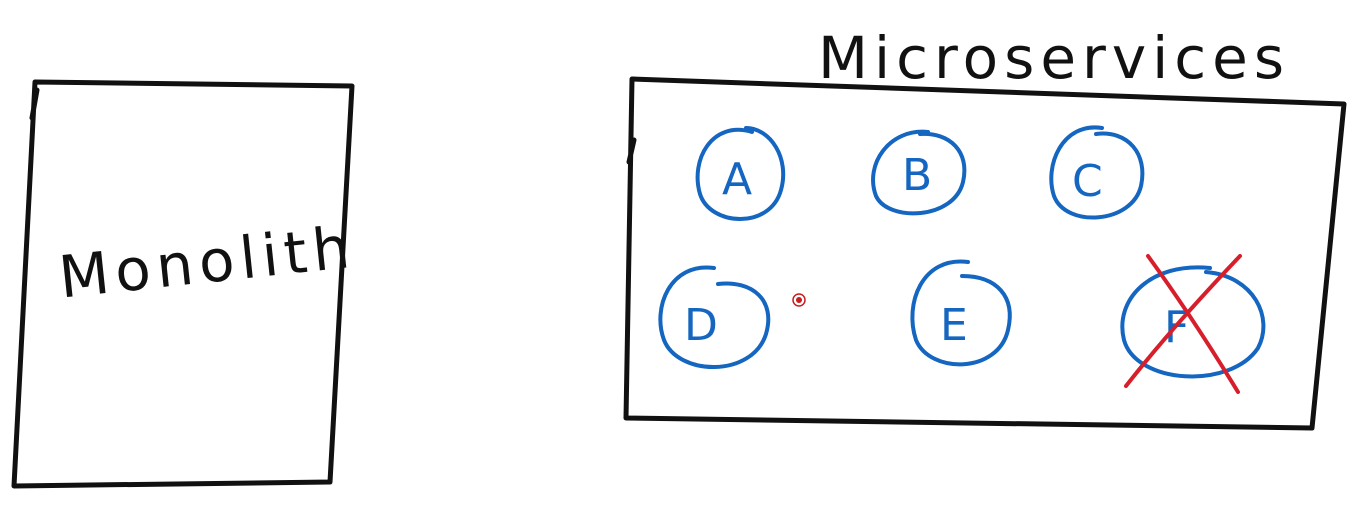 The height and width of the screenshot is (509, 1354). I want to click on removed-x-mark, so click(1183, 324).